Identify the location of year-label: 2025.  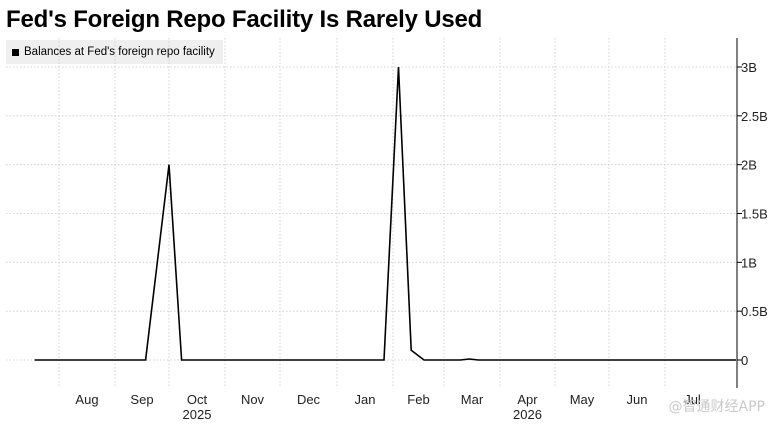
(197, 414).